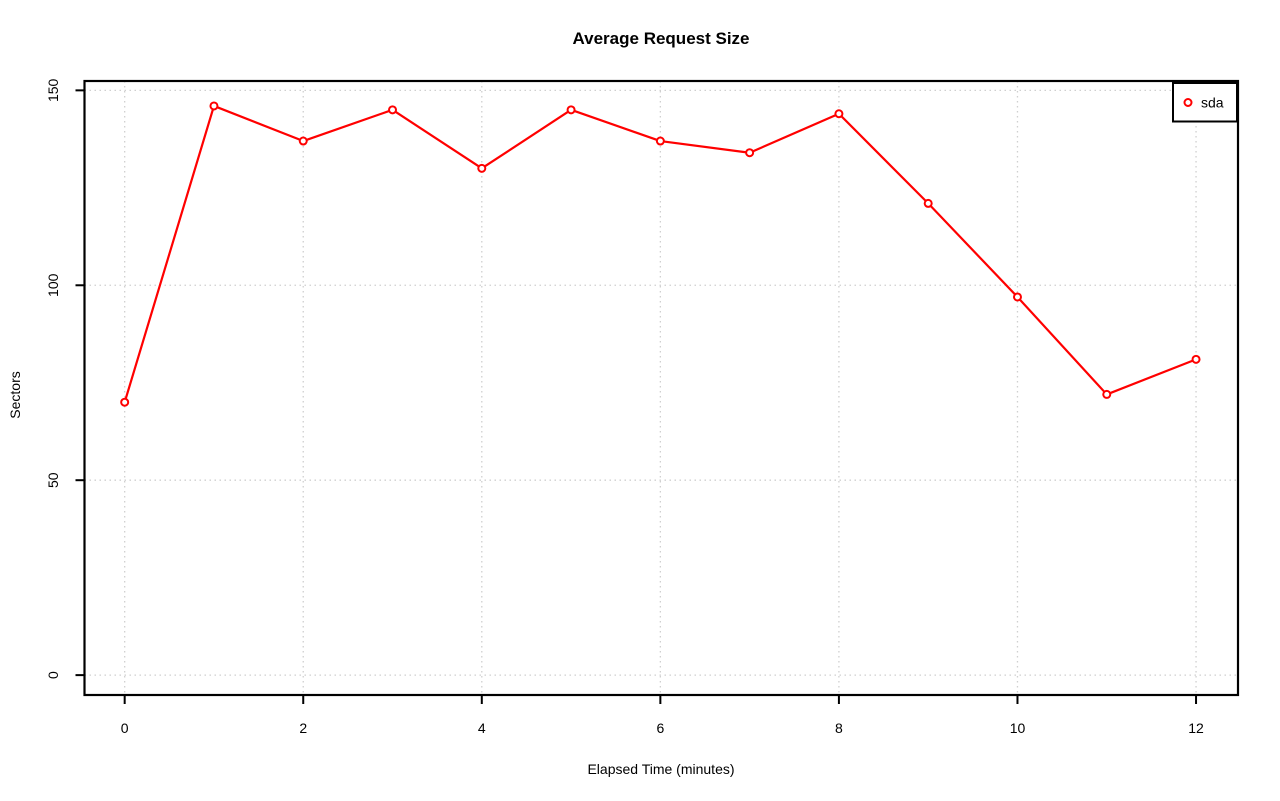  I want to click on y-tick-label: 150, so click(53, 90).